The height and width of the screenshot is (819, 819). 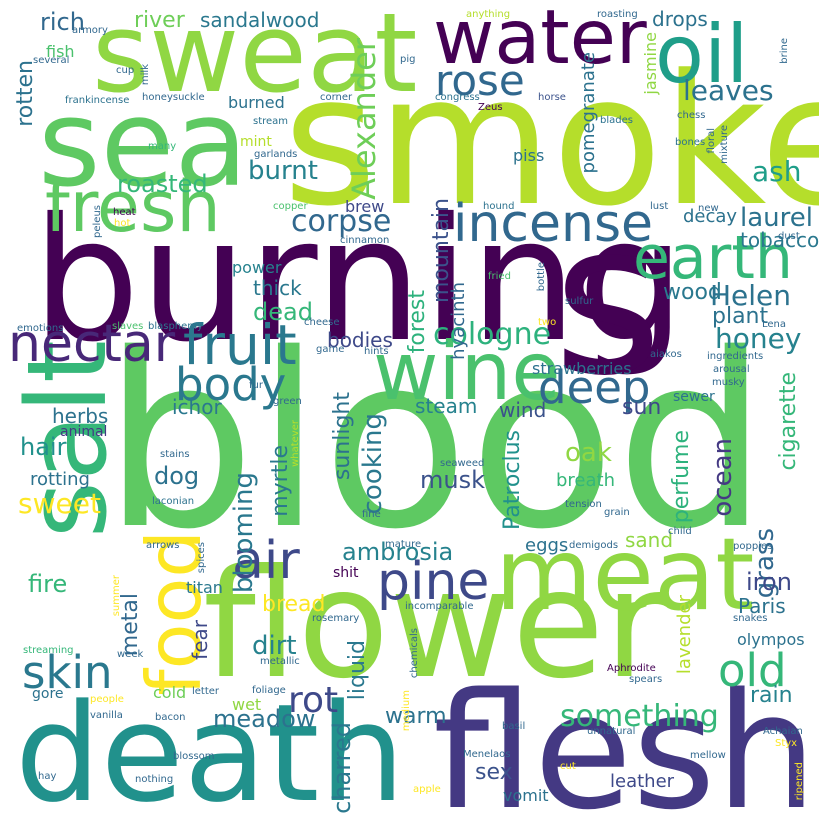 What do you see at coordinates (723, 477) in the screenshot?
I see `word-ocean: ocean` at bounding box center [723, 477].